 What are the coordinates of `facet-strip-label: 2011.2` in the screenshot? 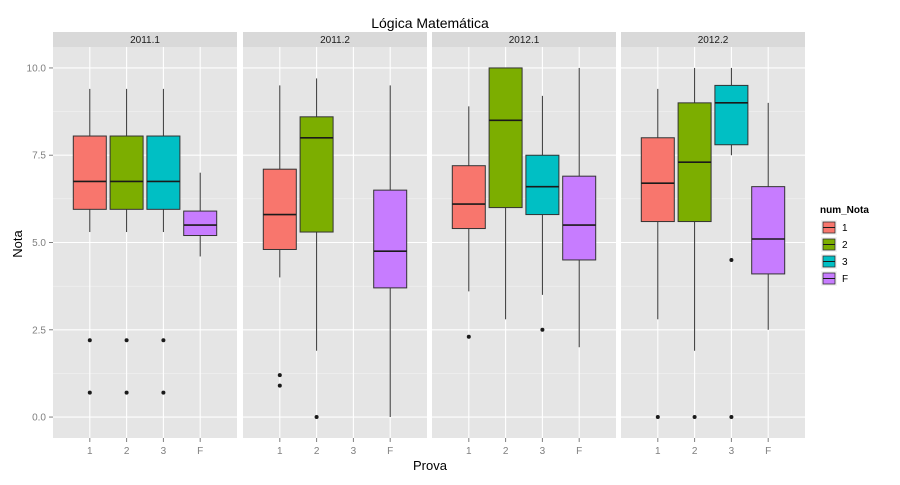 It's located at (335, 40).